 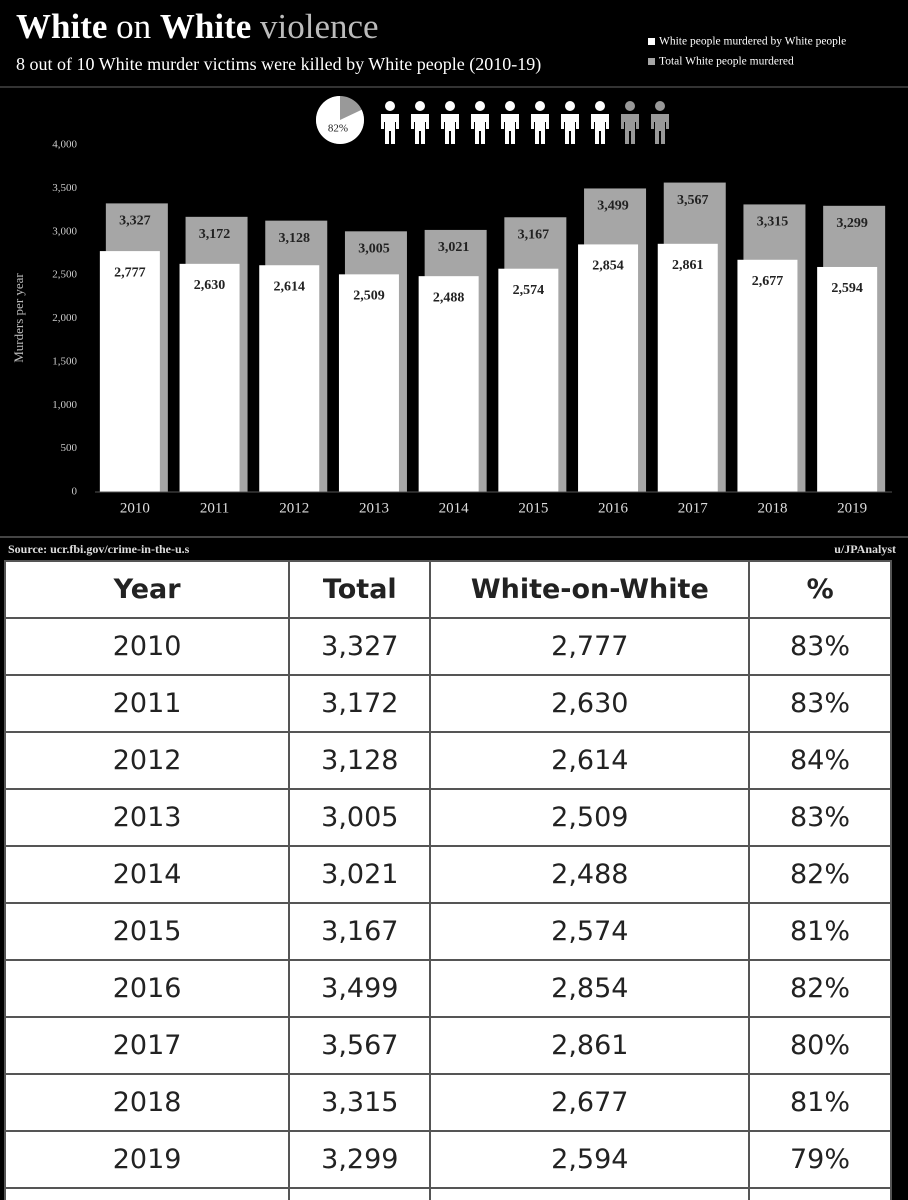 I want to click on data-label: 2,777, so click(x=130, y=272).